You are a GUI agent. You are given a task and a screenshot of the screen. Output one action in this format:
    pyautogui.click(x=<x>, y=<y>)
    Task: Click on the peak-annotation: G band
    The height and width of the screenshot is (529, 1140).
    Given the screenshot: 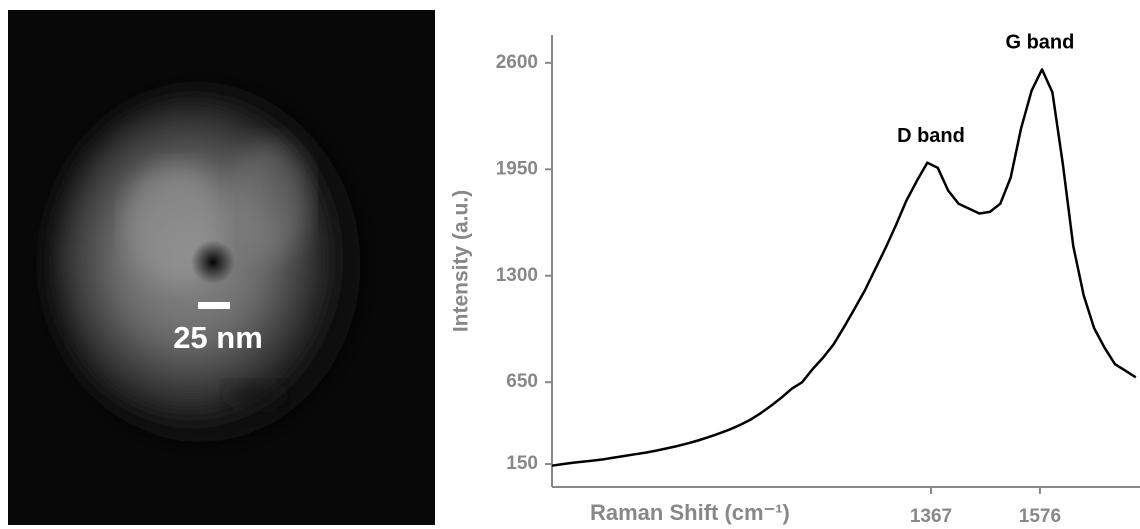 What is the action you would take?
    pyautogui.click(x=1039, y=43)
    